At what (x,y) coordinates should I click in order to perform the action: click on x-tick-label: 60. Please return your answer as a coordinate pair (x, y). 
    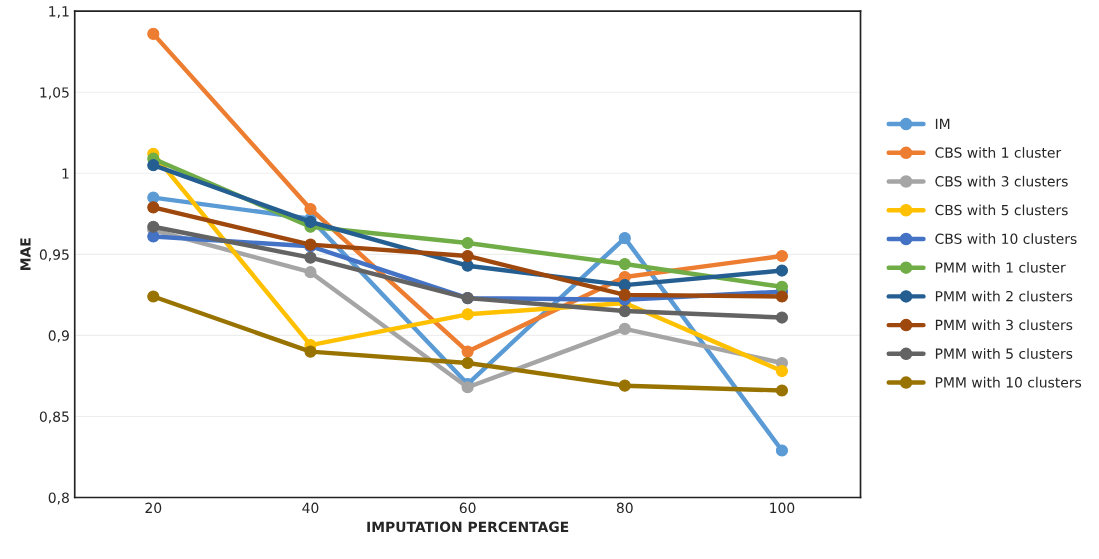
    Looking at the image, I should click on (467, 508).